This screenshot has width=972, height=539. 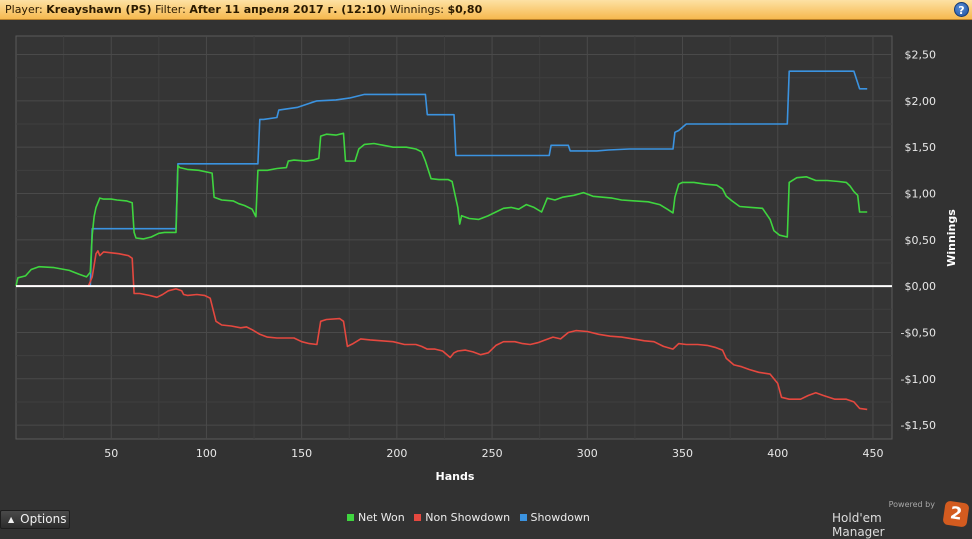 I want to click on brand-logo: Powered by Hold'em Manager 2, so click(x=902, y=516).